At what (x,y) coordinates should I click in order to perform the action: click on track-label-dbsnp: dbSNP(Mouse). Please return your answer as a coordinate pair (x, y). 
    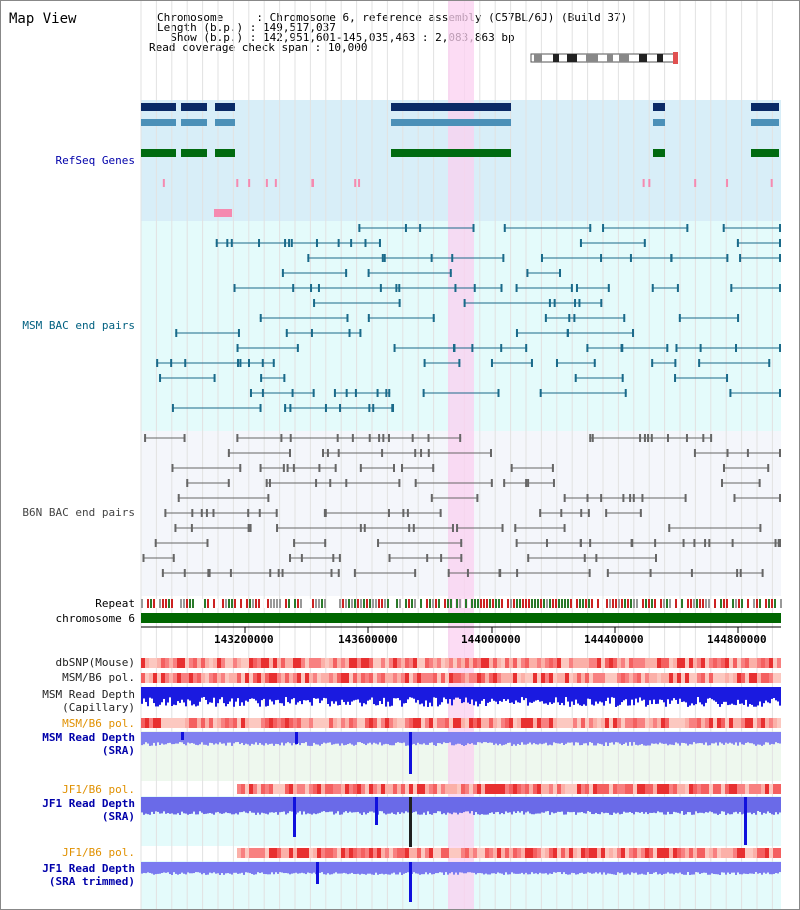
    Looking at the image, I should click on (95, 662).